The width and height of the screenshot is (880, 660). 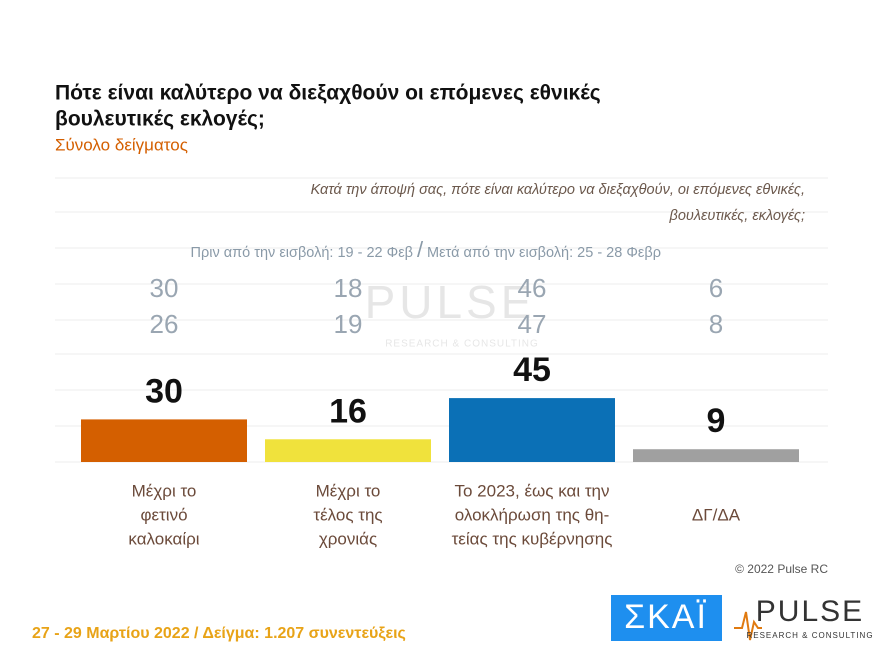 I want to click on earlier-value: 30, so click(x=164, y=288).